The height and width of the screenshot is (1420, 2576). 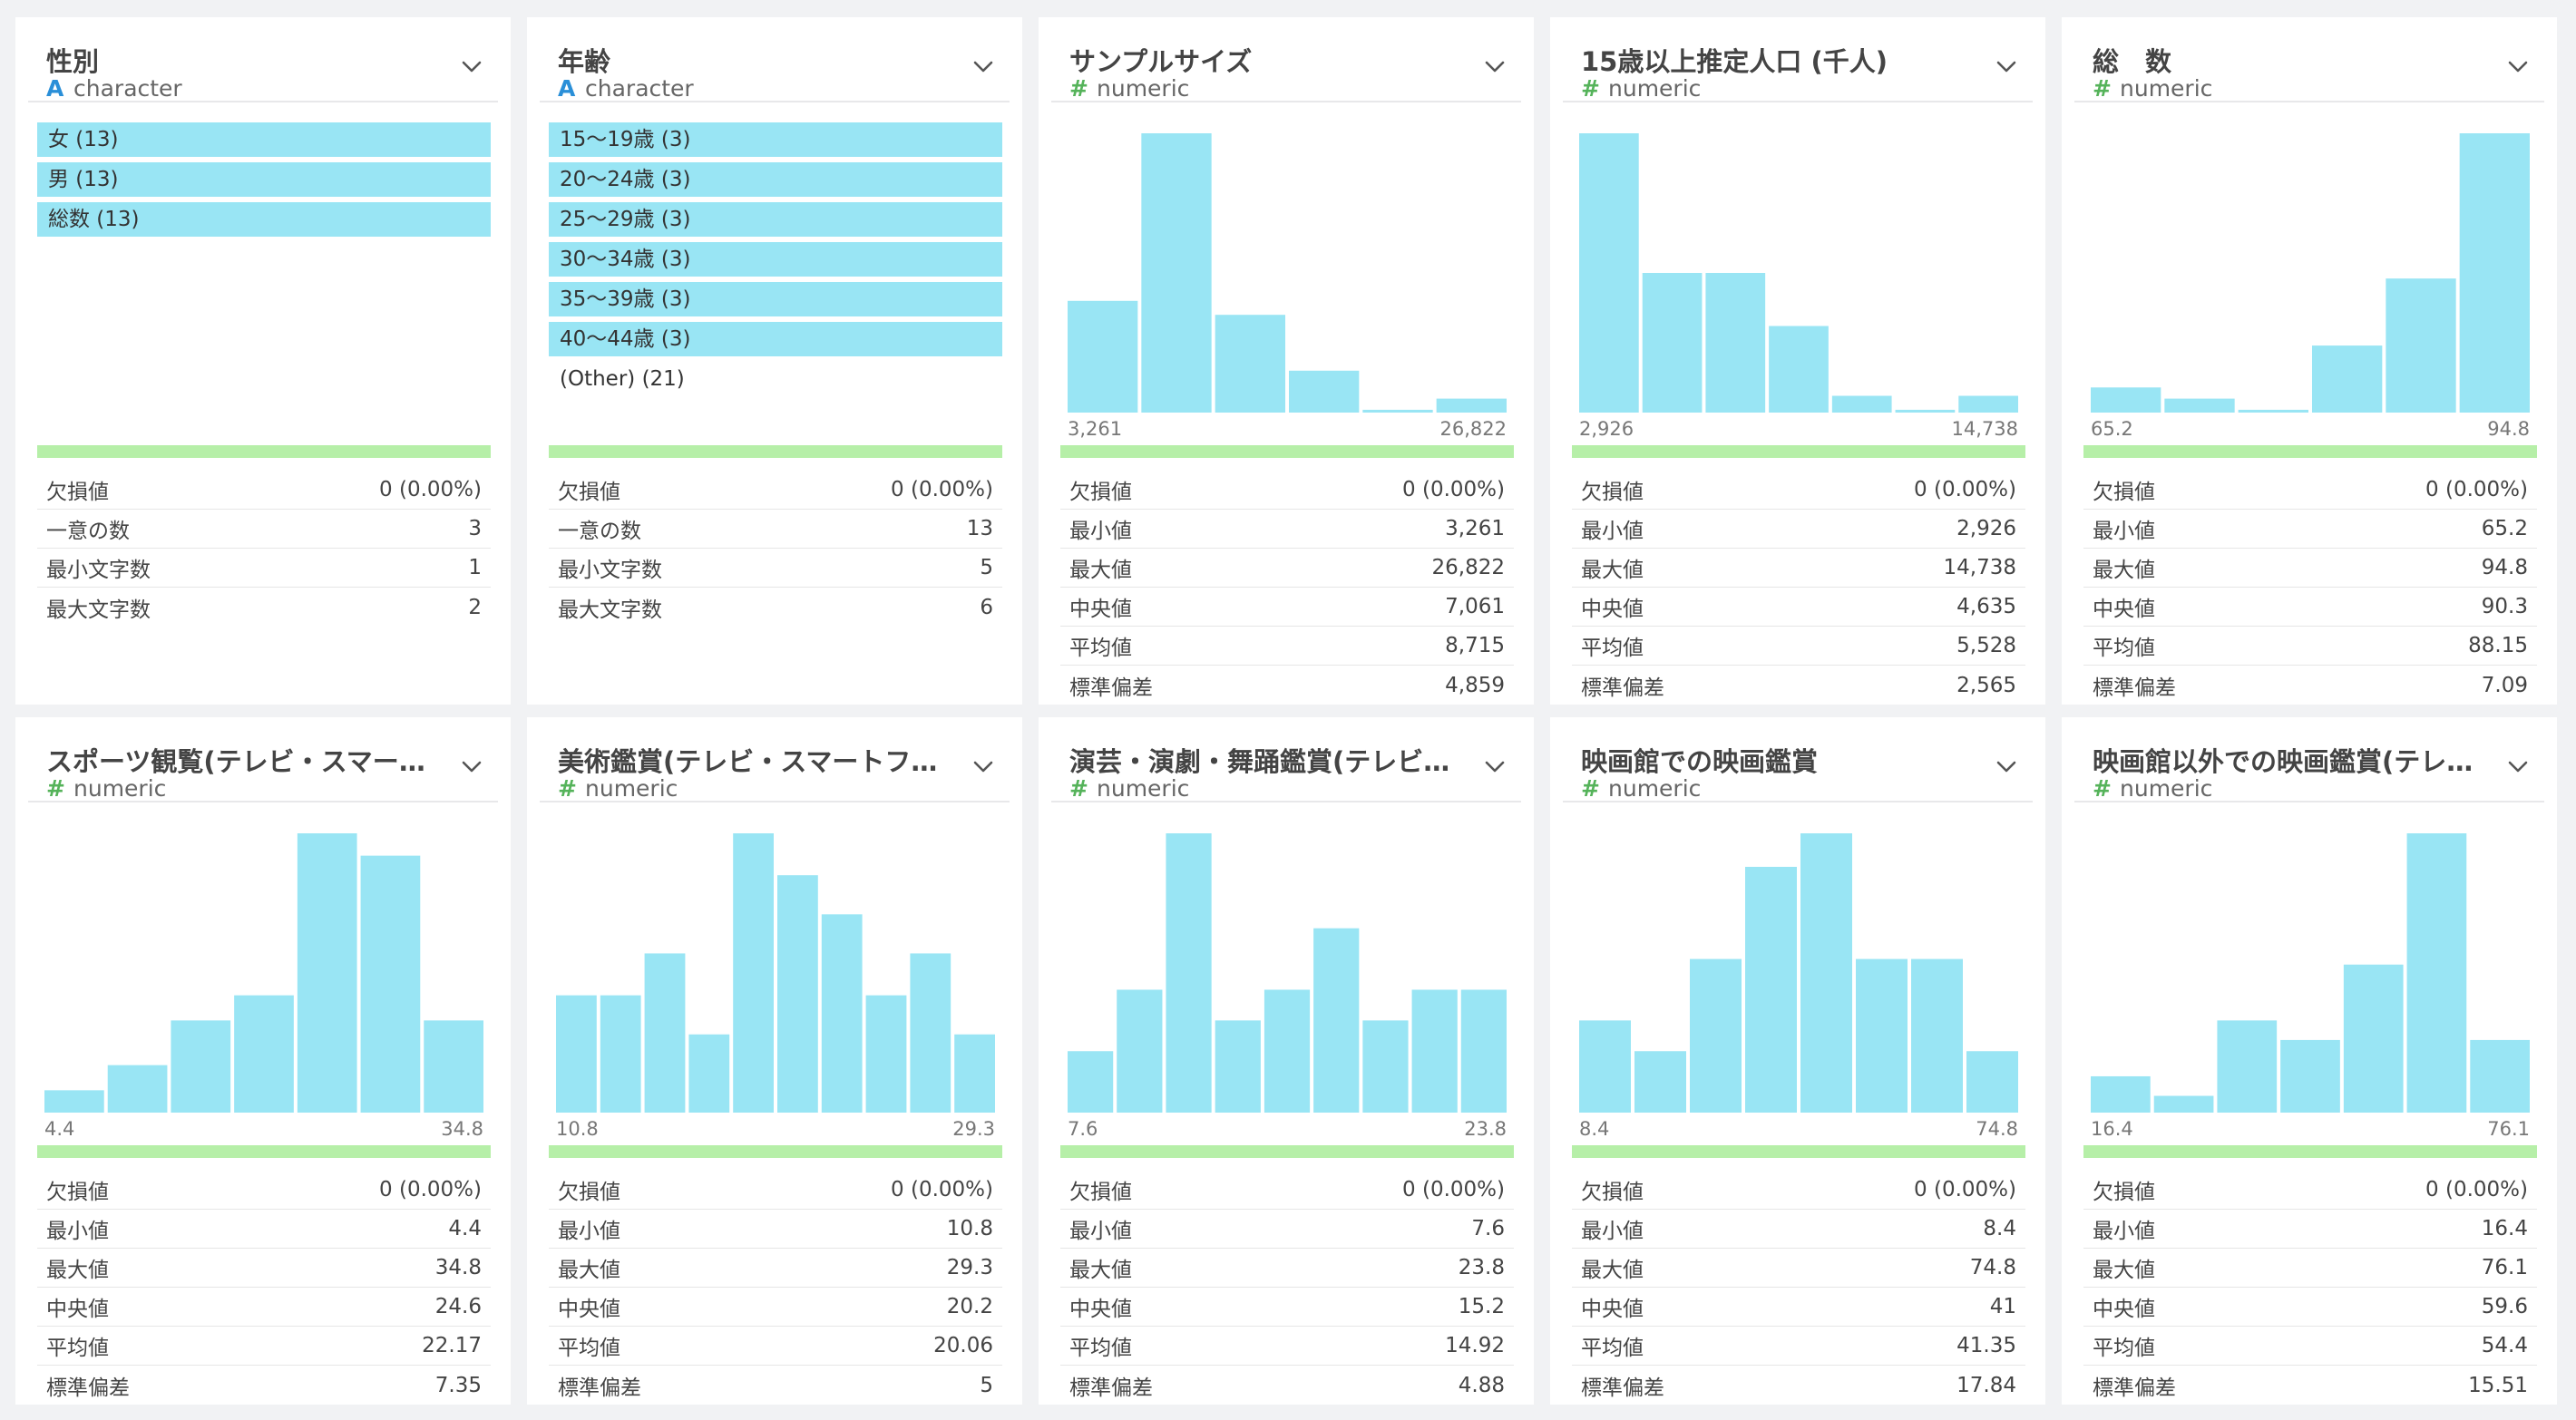 What do you see at coordinates (775, 259) in the screenshot?
I see `category-item: 30〜34歳 (3)` at bounding box center [775, 259].